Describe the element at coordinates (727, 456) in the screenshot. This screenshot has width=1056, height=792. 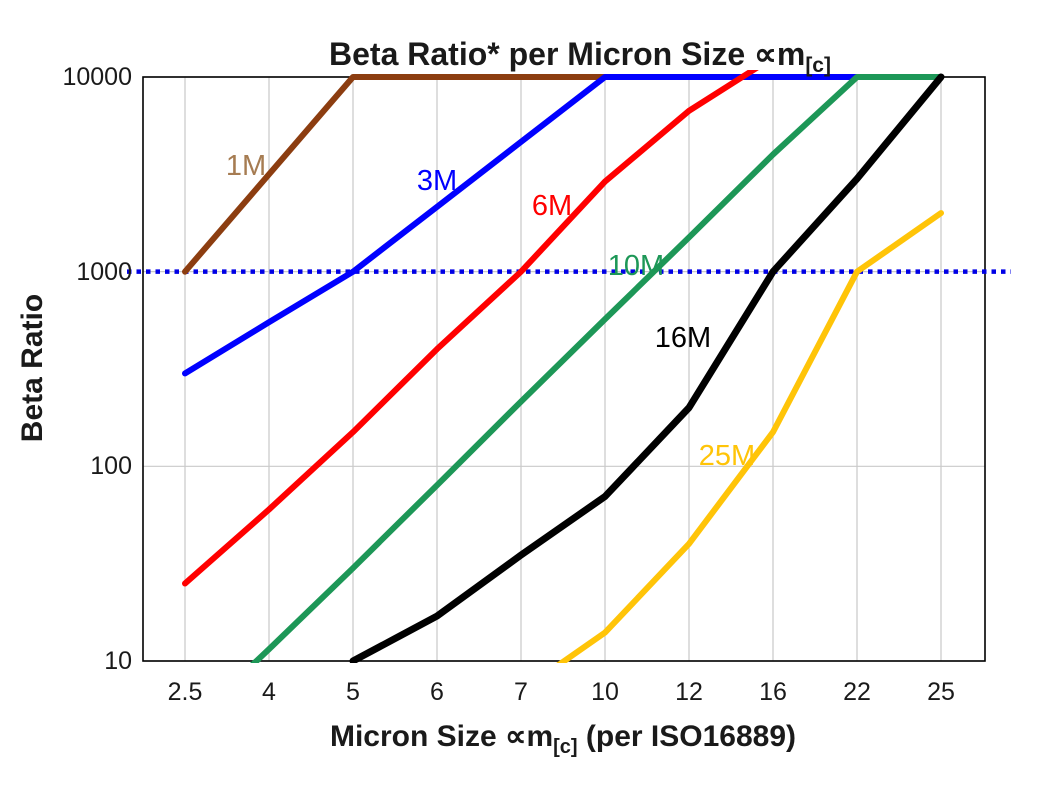
I see `series-label-25M: 25M` at that location.